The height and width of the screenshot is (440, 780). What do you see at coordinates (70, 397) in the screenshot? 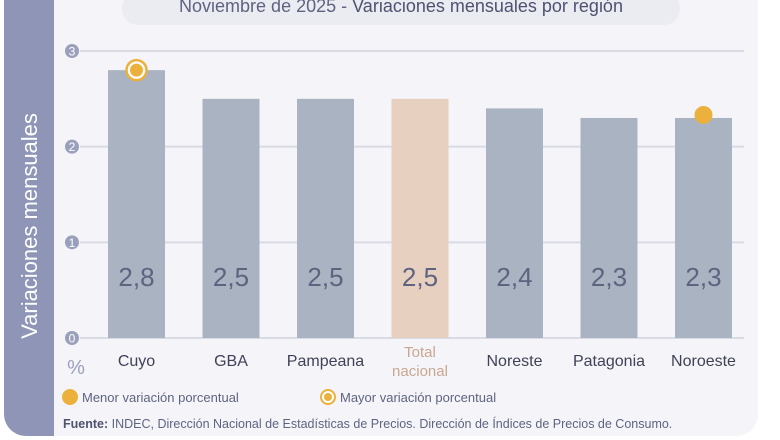
I see `min-marker-icon` at bounding box center [70, 397].